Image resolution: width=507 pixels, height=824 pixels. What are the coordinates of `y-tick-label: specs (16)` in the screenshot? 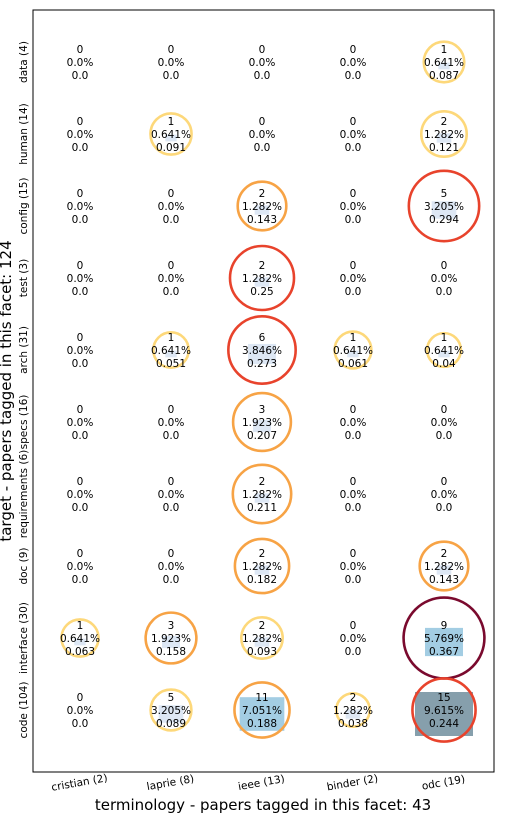 It's located at (24, 422).